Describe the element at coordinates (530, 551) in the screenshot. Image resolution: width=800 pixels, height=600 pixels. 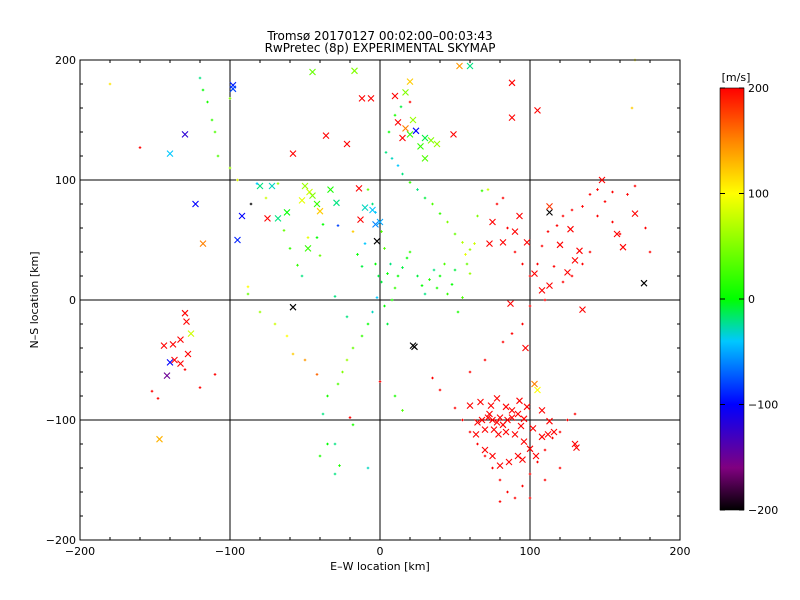
I see `x-tick-label: 100` at that location.